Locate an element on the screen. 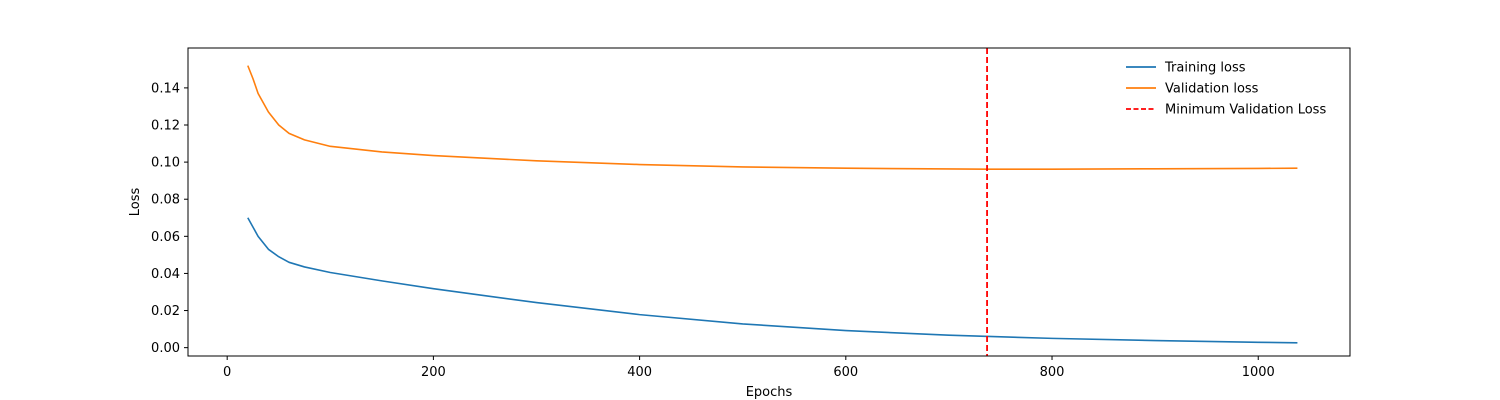  legend-label: Minimum Validation Loss is located at coordinates (1245, 110).